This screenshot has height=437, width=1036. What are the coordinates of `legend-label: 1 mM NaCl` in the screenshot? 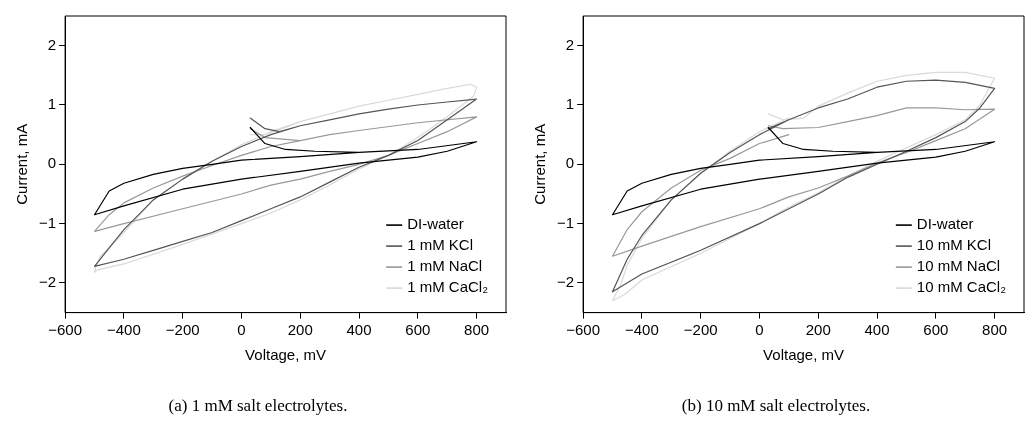 It's located at (445, 266).